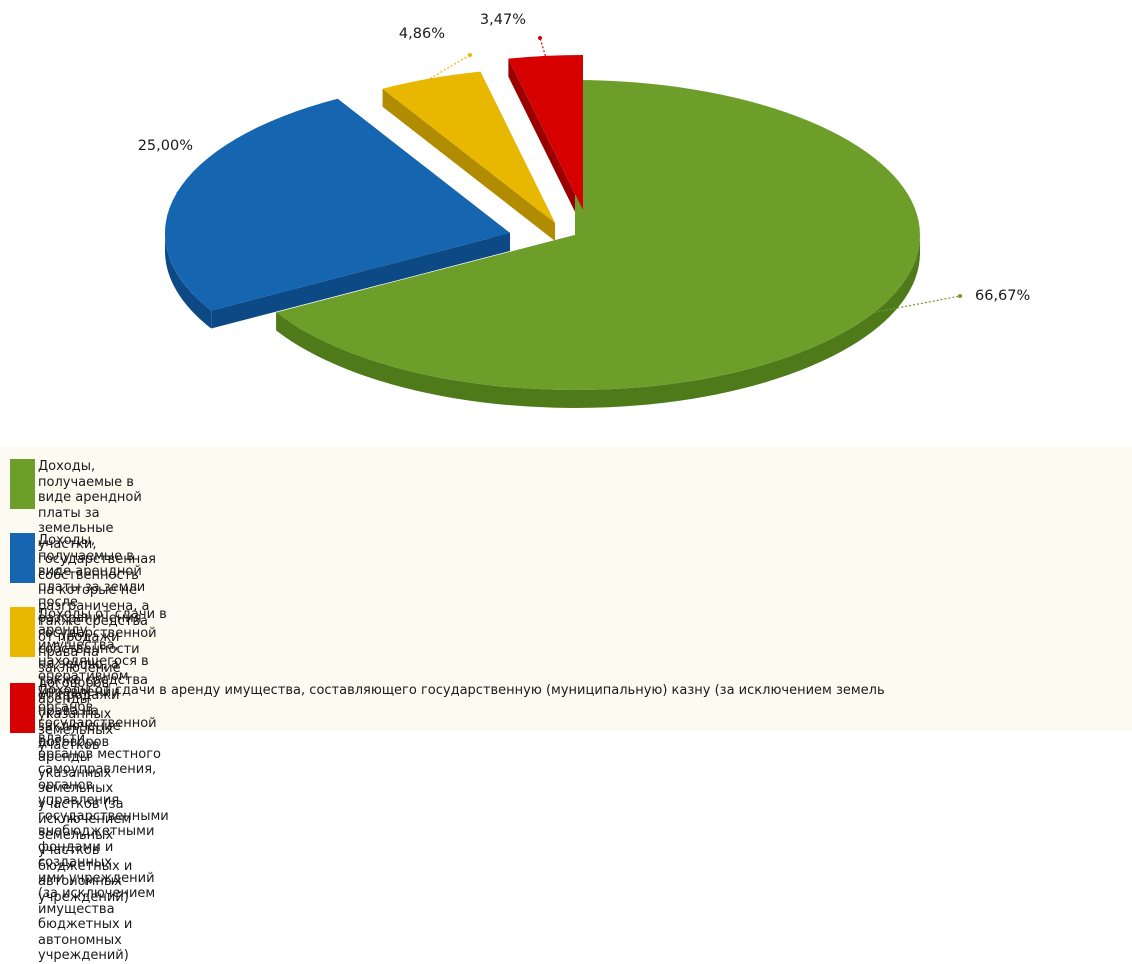 Image resolution: width=1132 pixels, height=964 pixels. I want to click on leader-dot-blue, so click(240, 146).